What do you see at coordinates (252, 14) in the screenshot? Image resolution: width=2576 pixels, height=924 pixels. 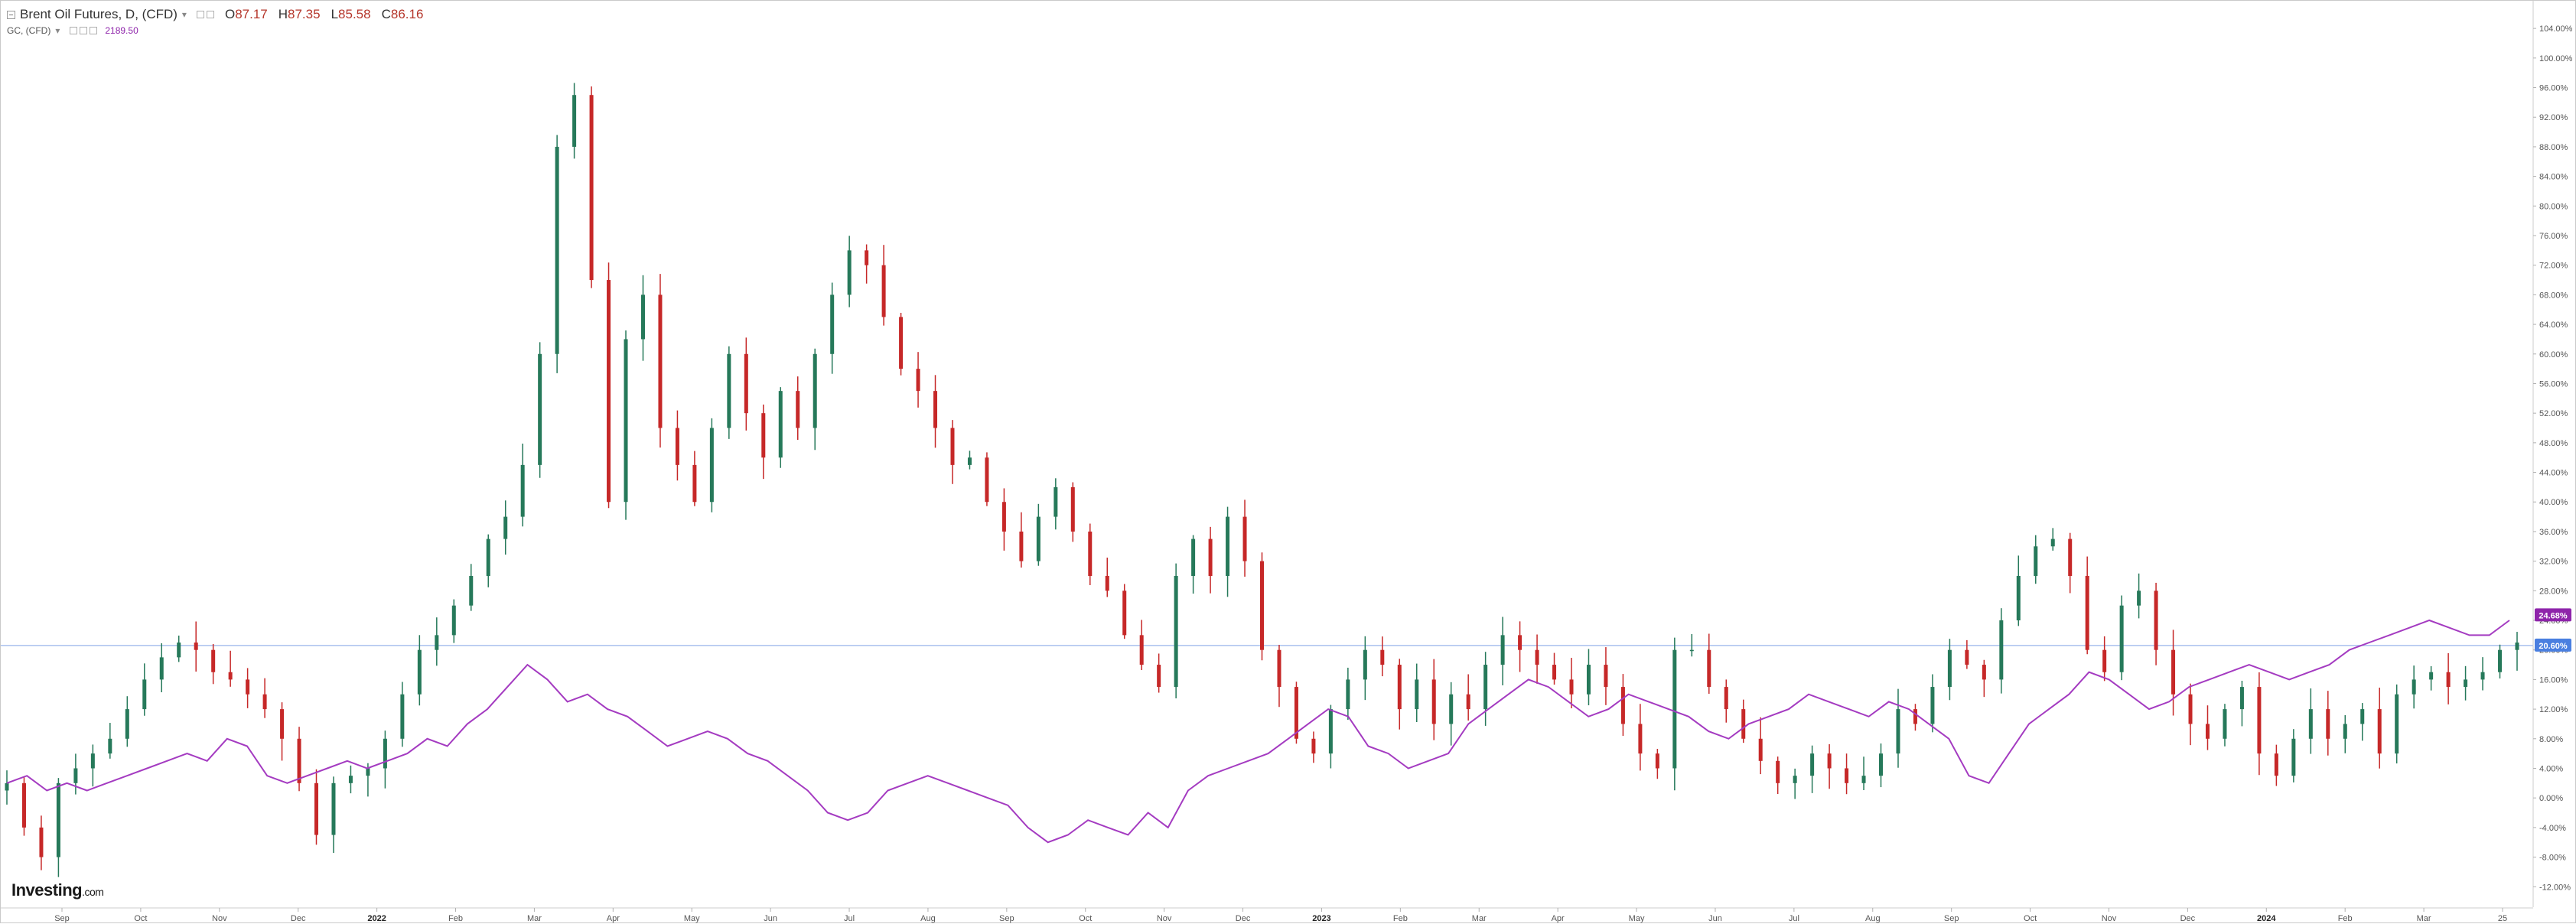 I see `open-value: 87.17` at bounding box center [252, 14].